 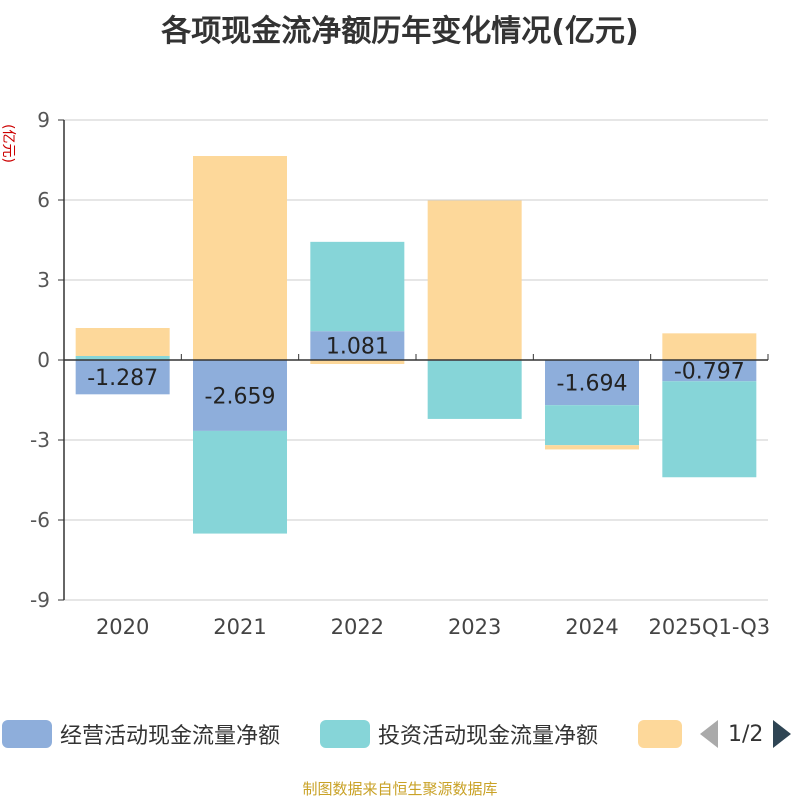 What do you see at coordinates (592, 447) in the screenshot?
I see `bar-segment-3-2024` at bounding box center [592, 447].